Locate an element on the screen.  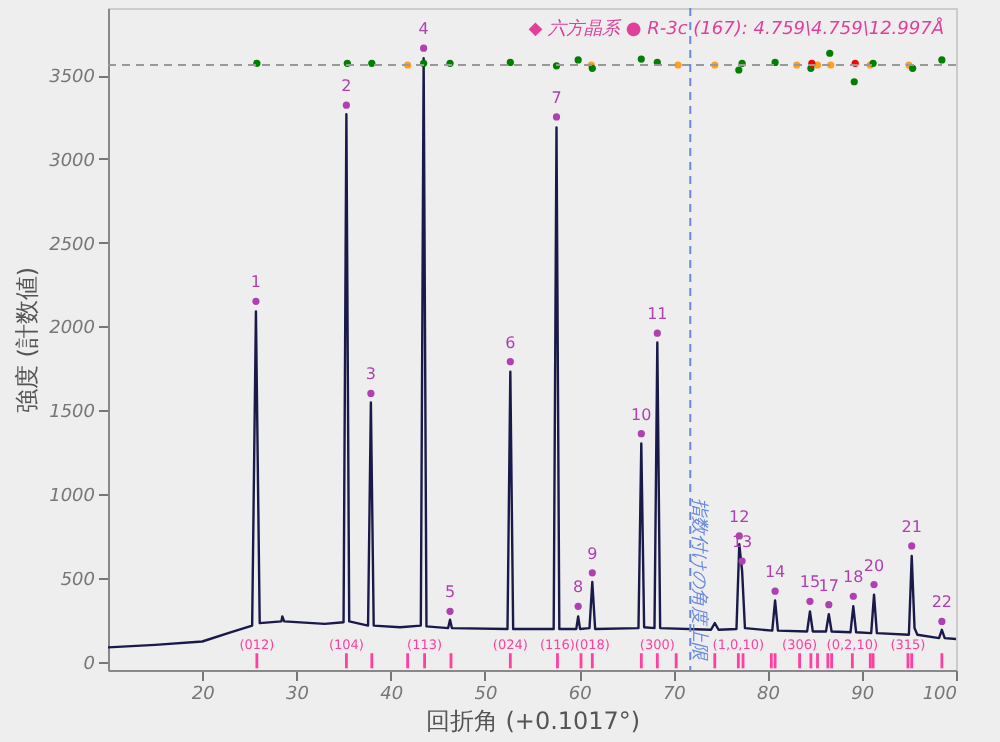
x-tick-label: 20 is located at coordinates (203, 695).